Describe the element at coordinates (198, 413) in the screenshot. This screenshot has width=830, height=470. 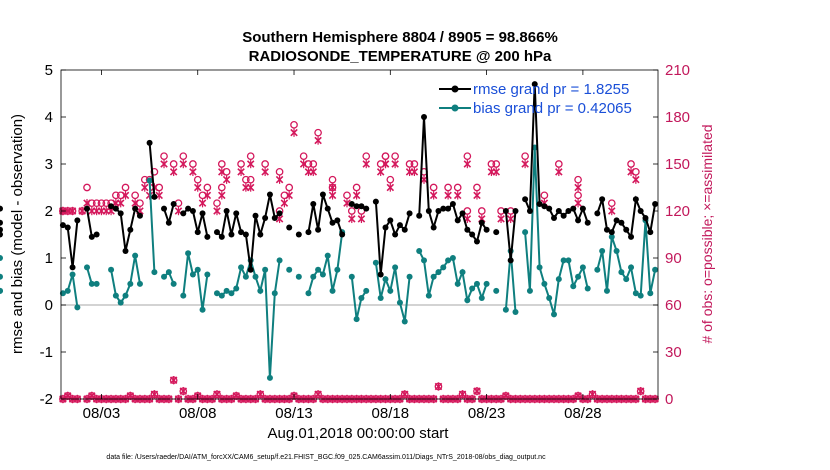
I see `x-tick-label: 08/08` at that location.